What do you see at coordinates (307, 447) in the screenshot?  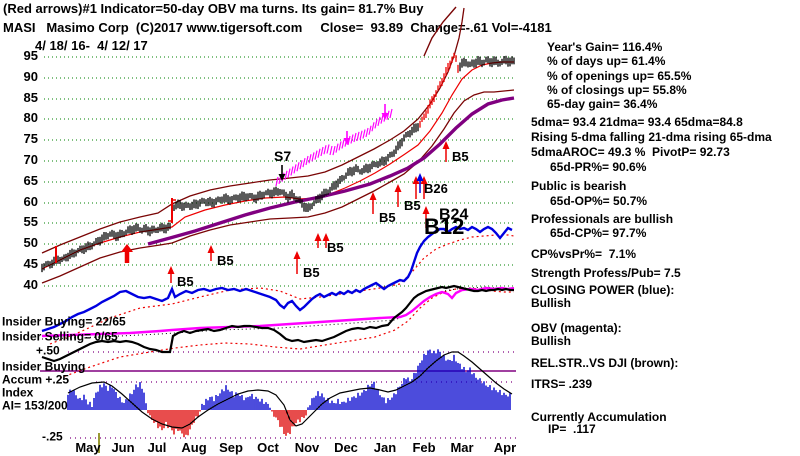 I see `month-label: Nov` at bounding box center [307, 447].